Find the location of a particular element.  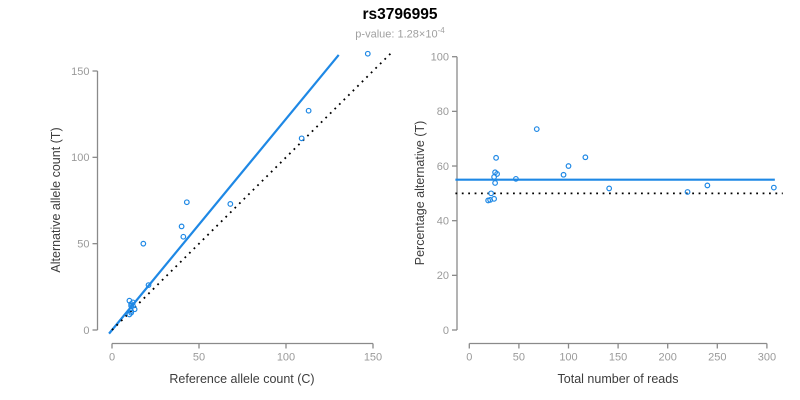

y-tick-label: 20 is located at coordinates (443, 276).